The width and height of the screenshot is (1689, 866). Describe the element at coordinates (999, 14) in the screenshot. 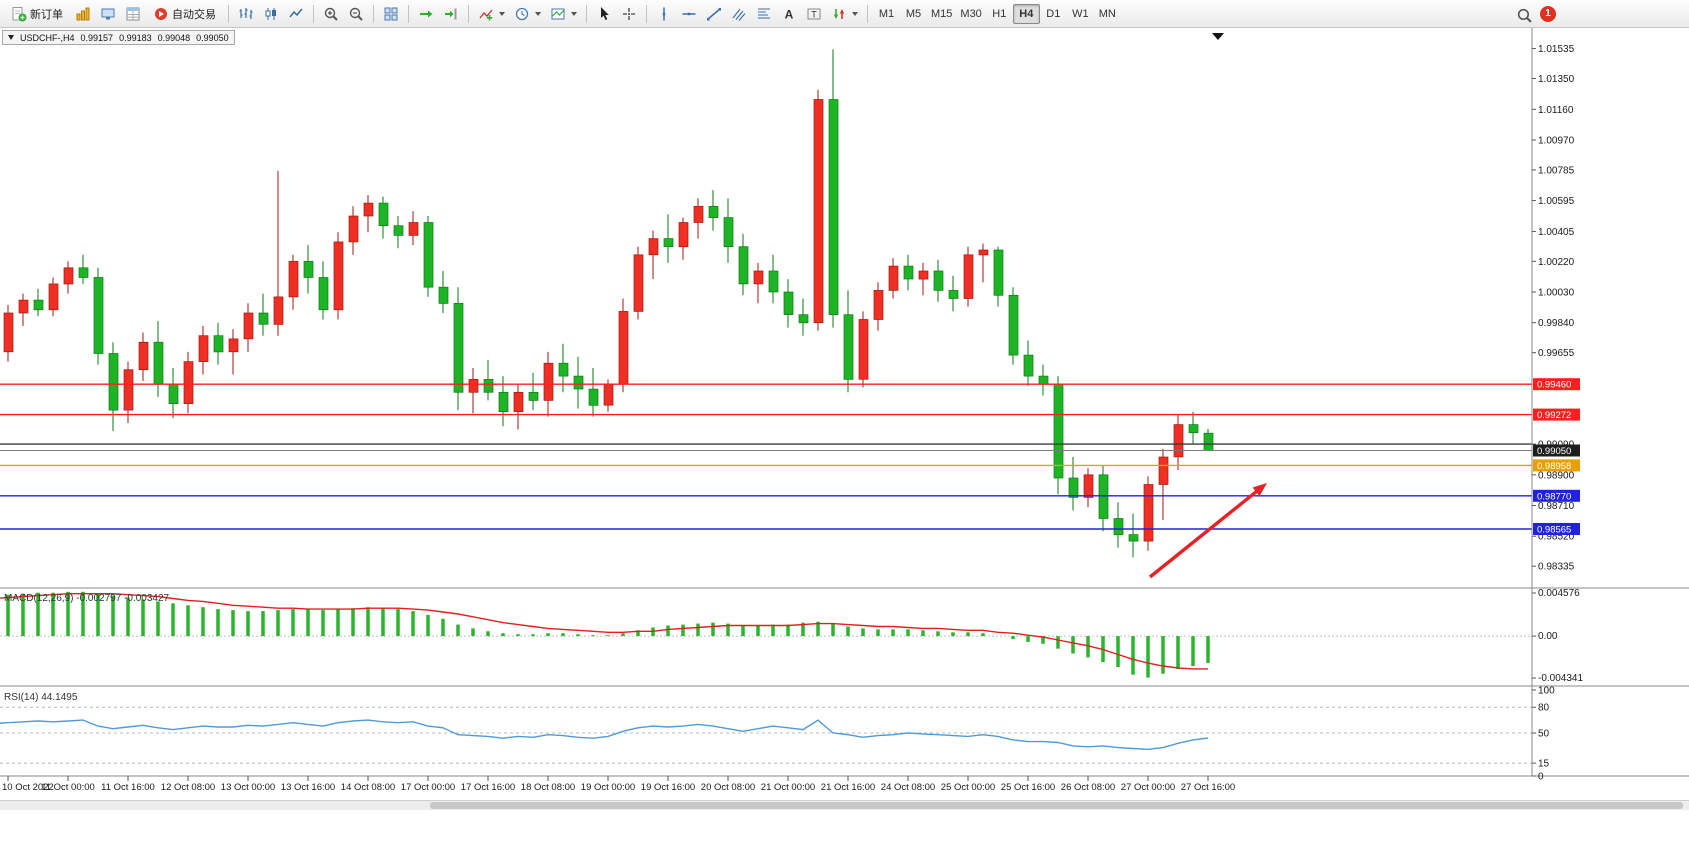

I see `timeframe-h1: H1` at that location.